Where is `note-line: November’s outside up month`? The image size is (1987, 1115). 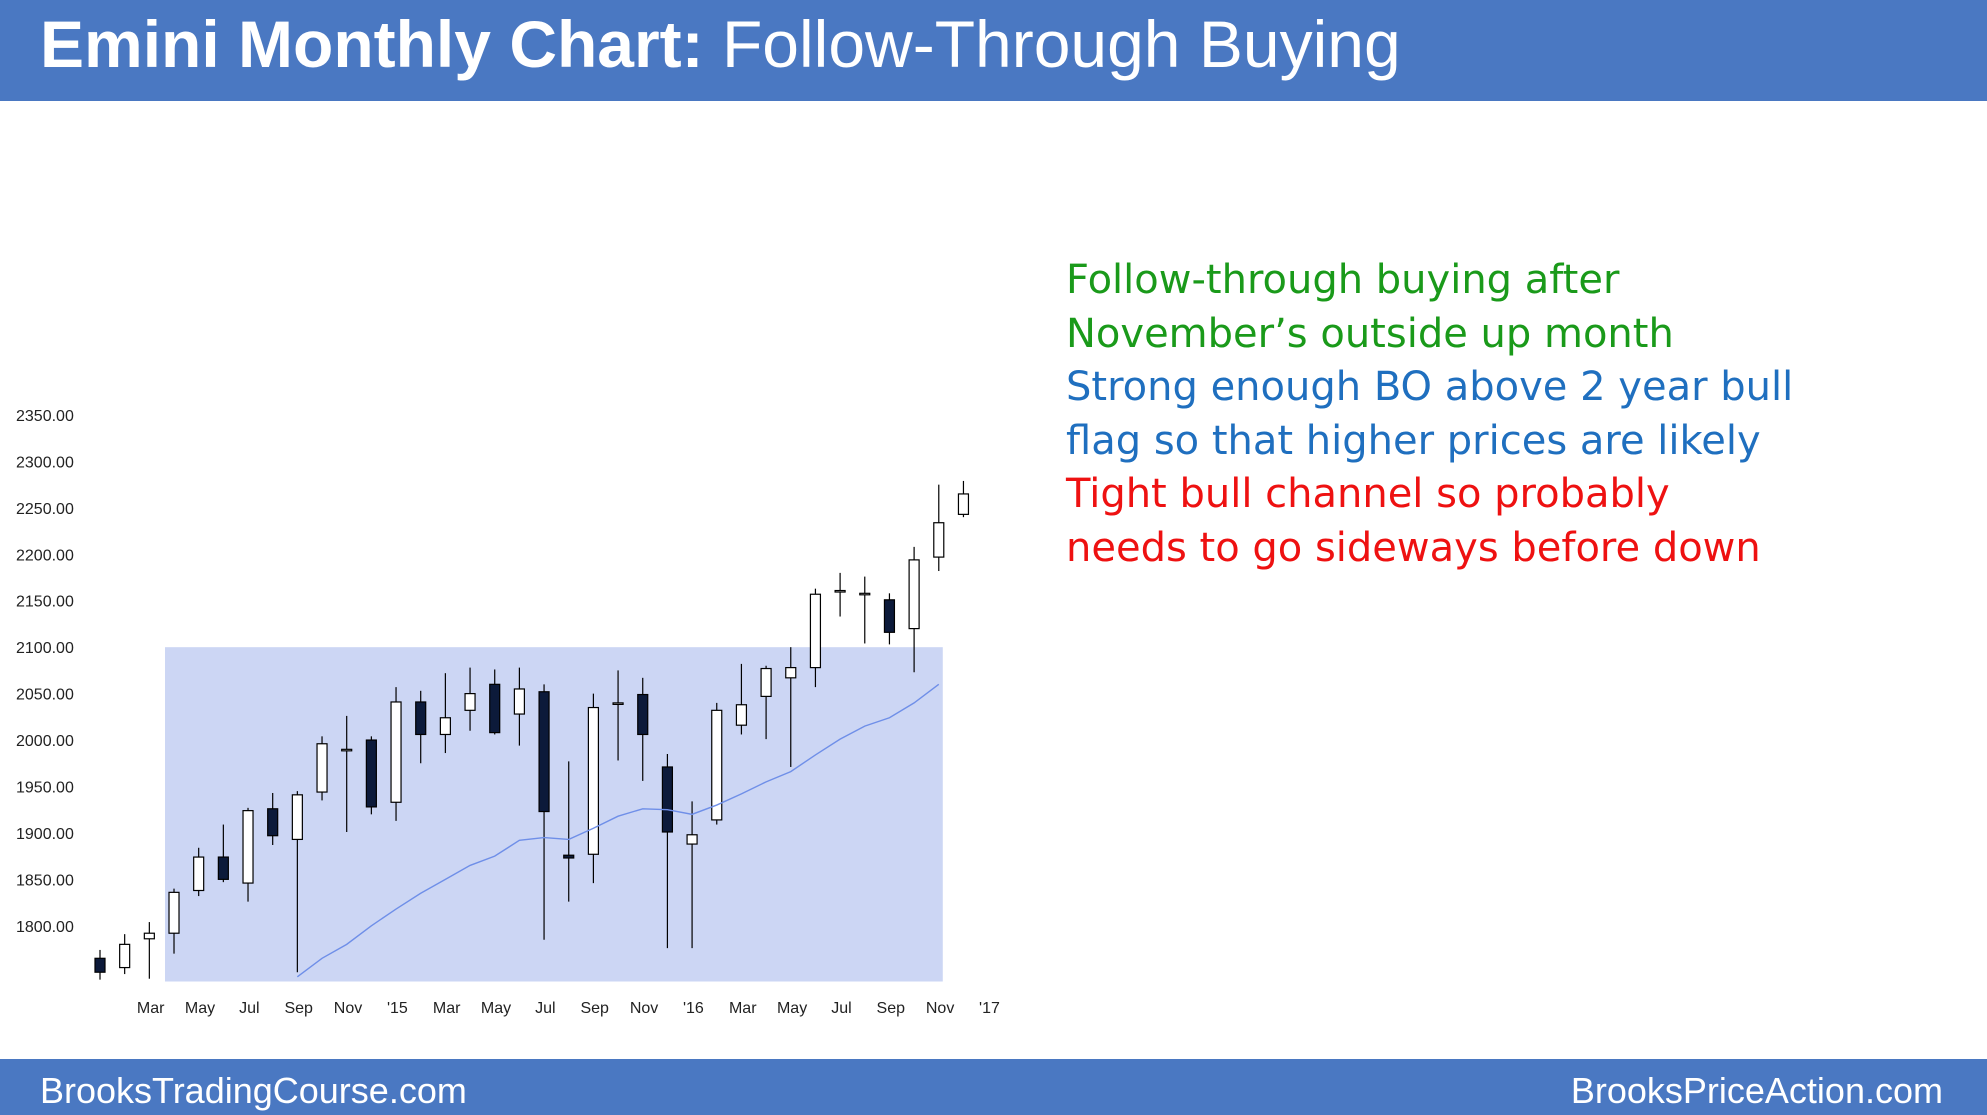
note-line: November’s outside up month is located at coordinates (1370, 333).